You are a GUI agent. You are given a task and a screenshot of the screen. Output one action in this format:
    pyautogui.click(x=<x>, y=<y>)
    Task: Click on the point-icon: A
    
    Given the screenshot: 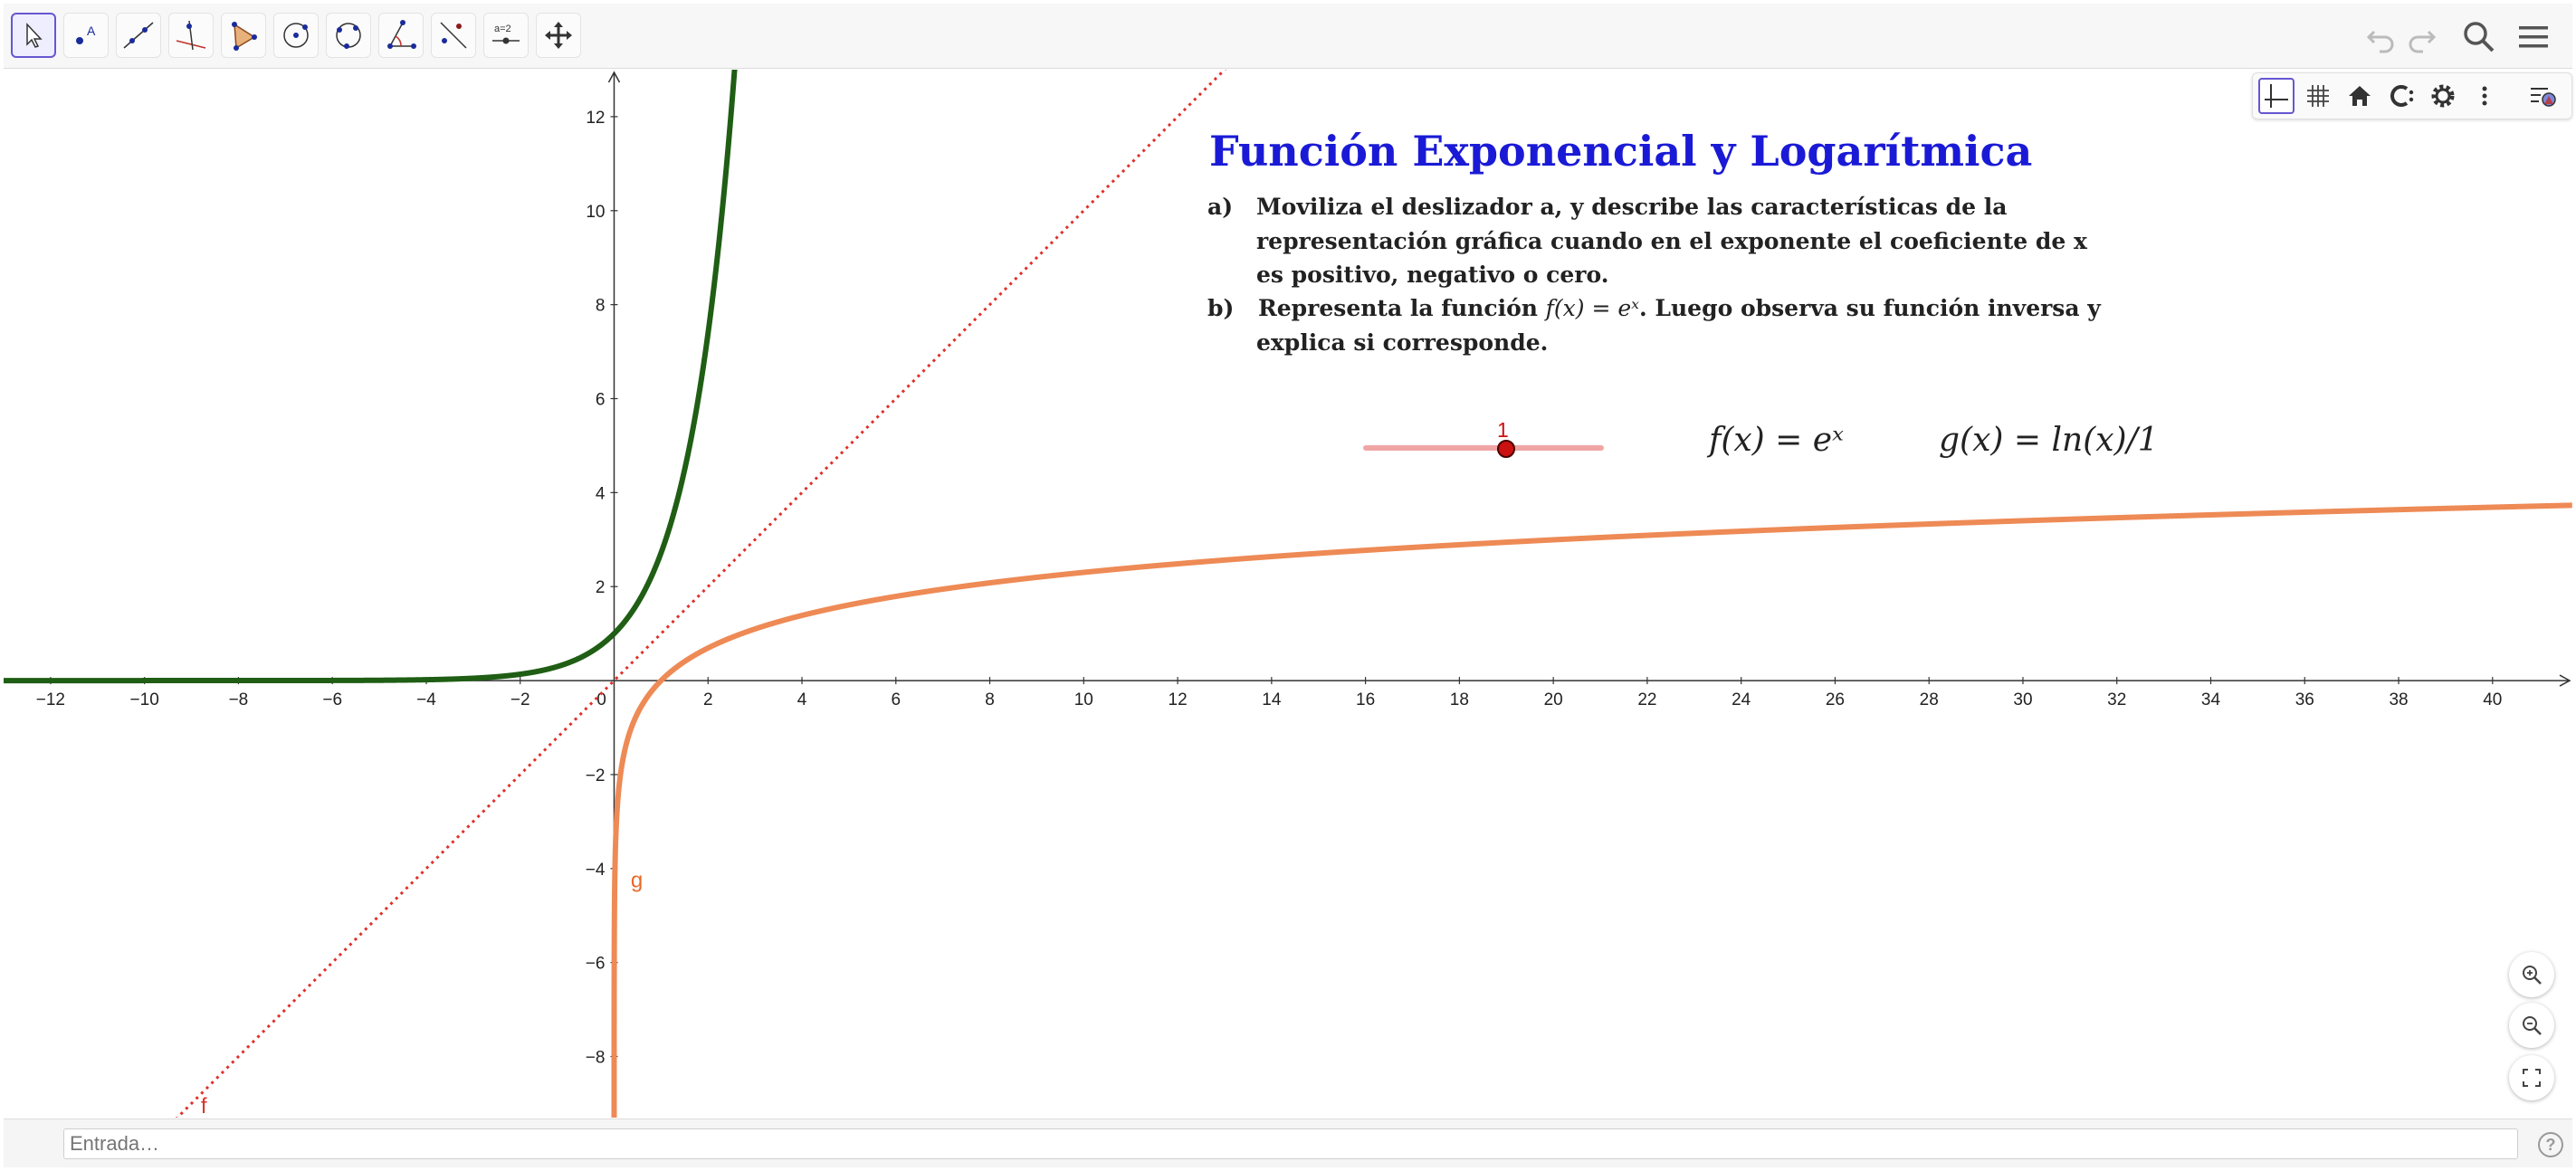 What is the action you would take?
    pyautogui.click(x=86, y=34)
    